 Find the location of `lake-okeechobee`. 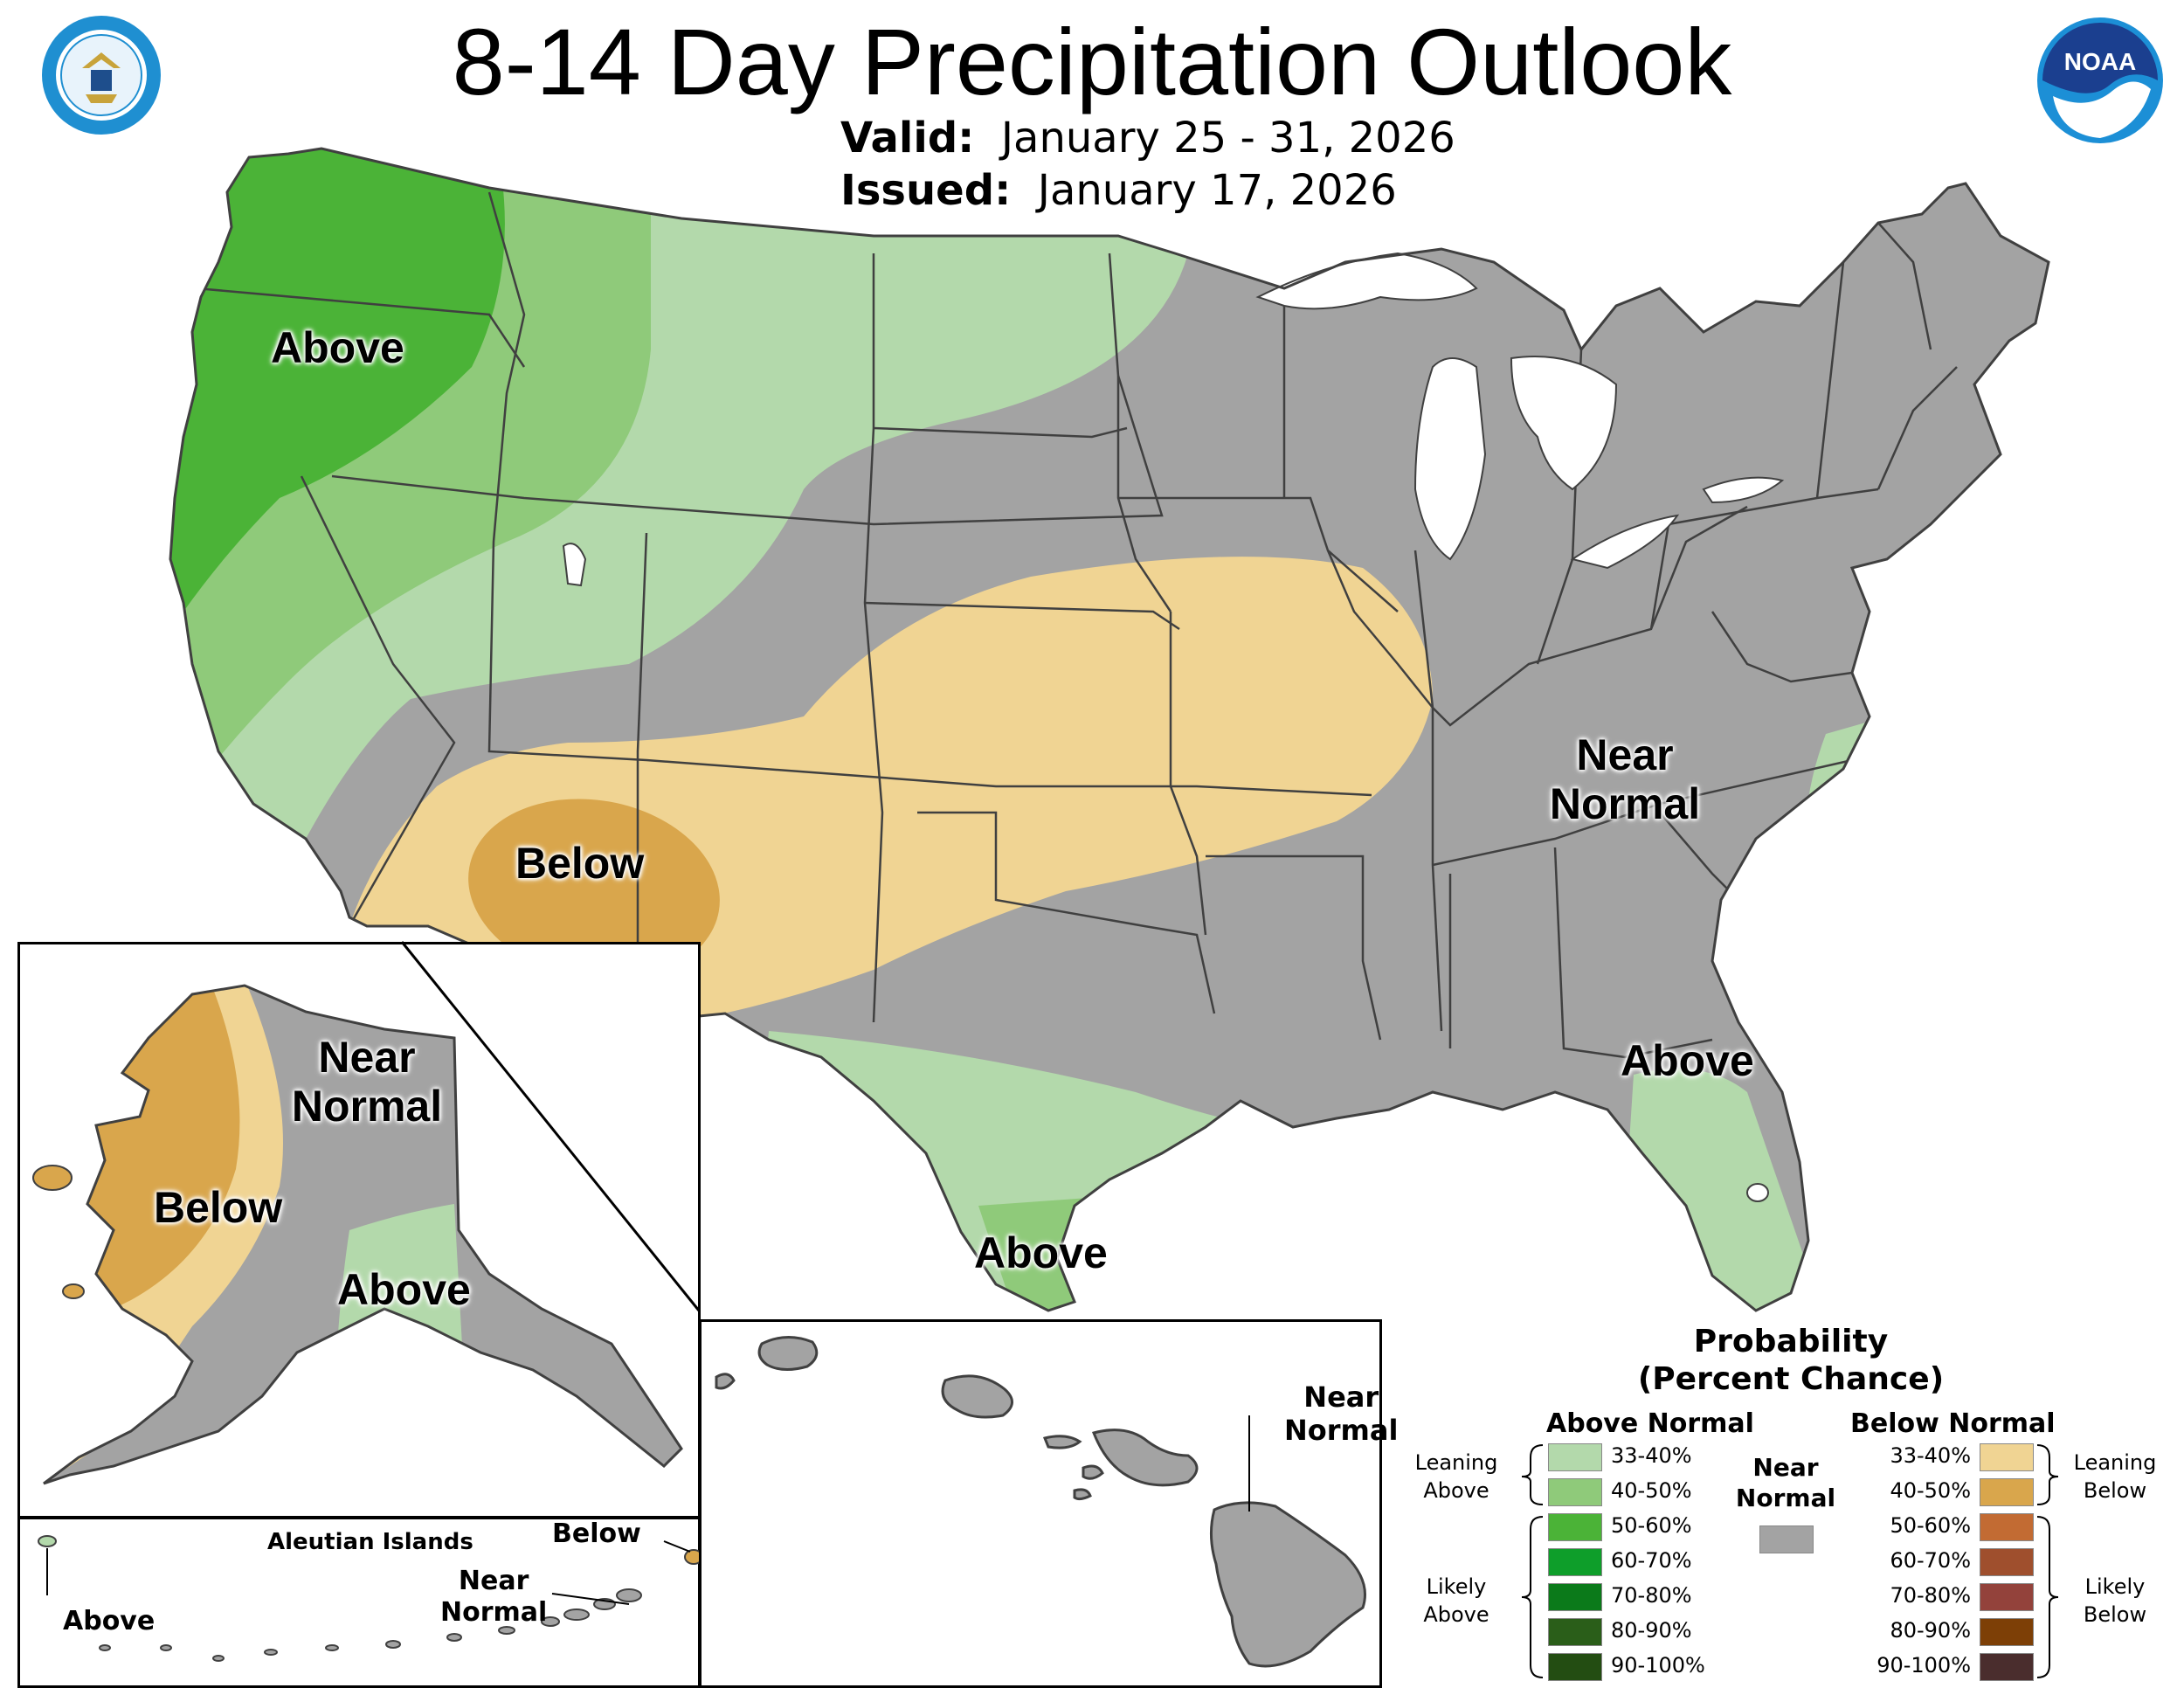

lake-okeechobee is located at coordinates (1757, 1192).